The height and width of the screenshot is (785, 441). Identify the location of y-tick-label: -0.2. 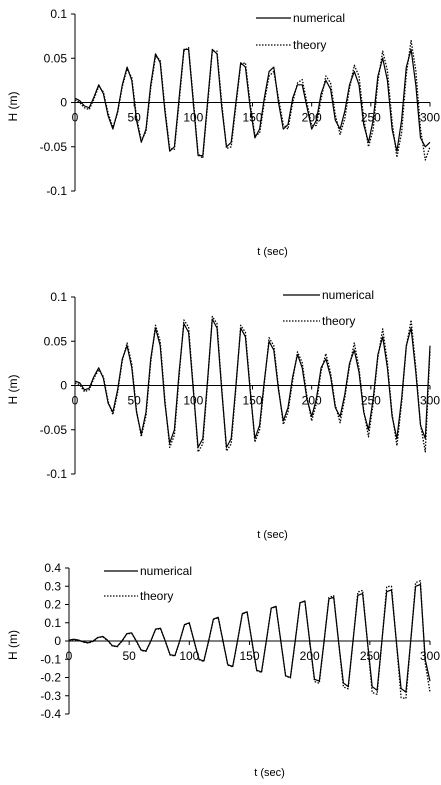
(50, 678).